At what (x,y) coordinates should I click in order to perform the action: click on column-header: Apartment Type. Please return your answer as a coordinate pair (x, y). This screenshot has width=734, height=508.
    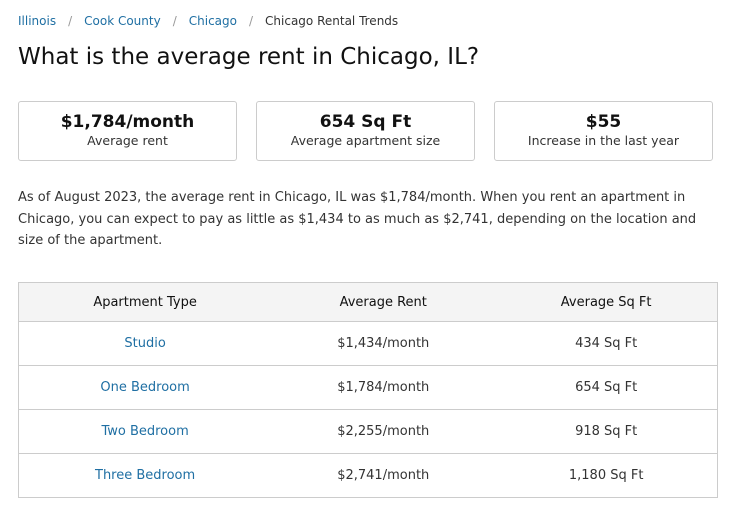
    Looking at the image, I should click on (145, 302).